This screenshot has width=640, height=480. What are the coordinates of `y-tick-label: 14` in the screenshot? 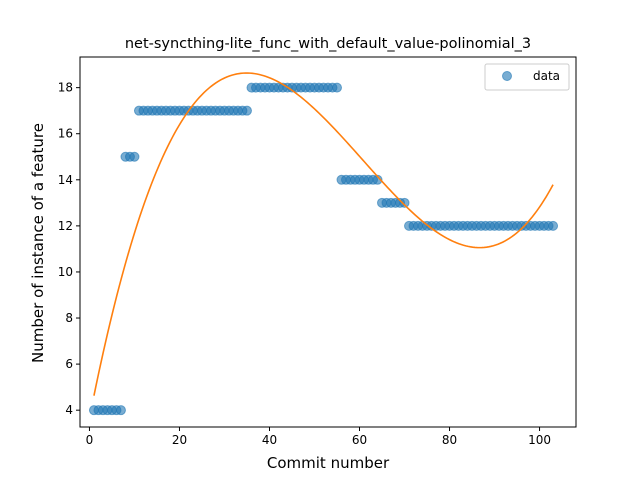 It's located at (65, 180).